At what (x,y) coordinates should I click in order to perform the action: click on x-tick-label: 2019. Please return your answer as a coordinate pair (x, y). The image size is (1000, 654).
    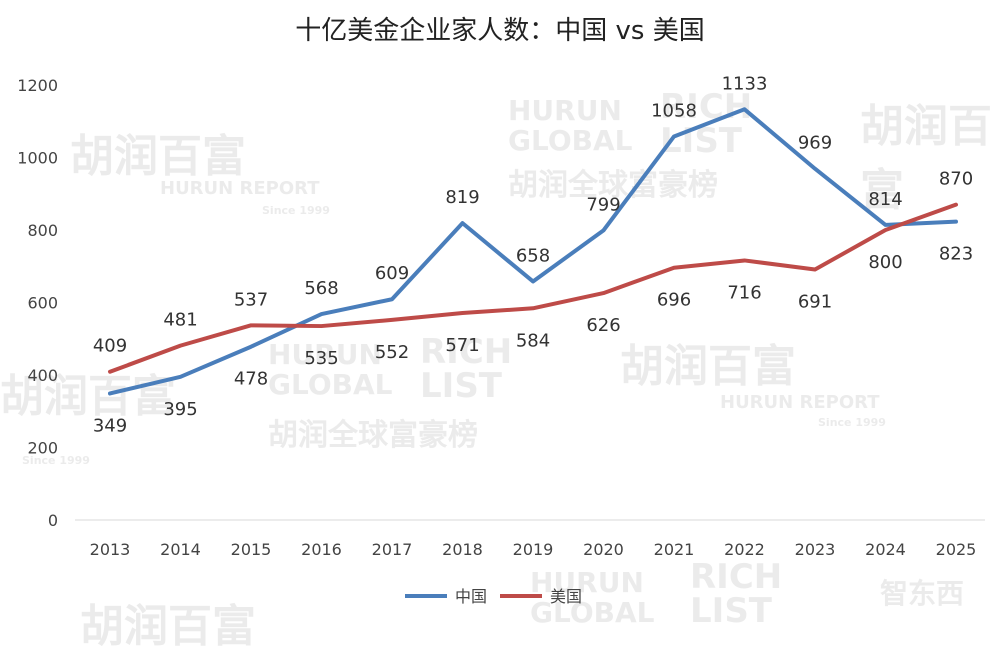
    Looking at the image, I should click on (533, 549).